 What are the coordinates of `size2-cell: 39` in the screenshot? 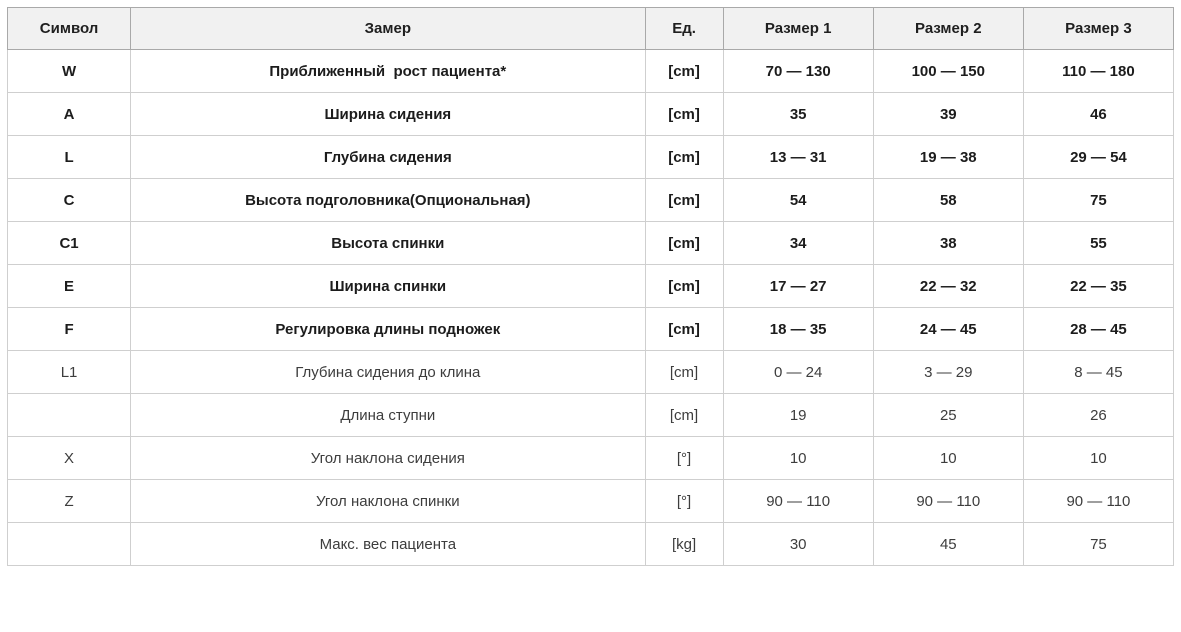 It's located at (948, 114).